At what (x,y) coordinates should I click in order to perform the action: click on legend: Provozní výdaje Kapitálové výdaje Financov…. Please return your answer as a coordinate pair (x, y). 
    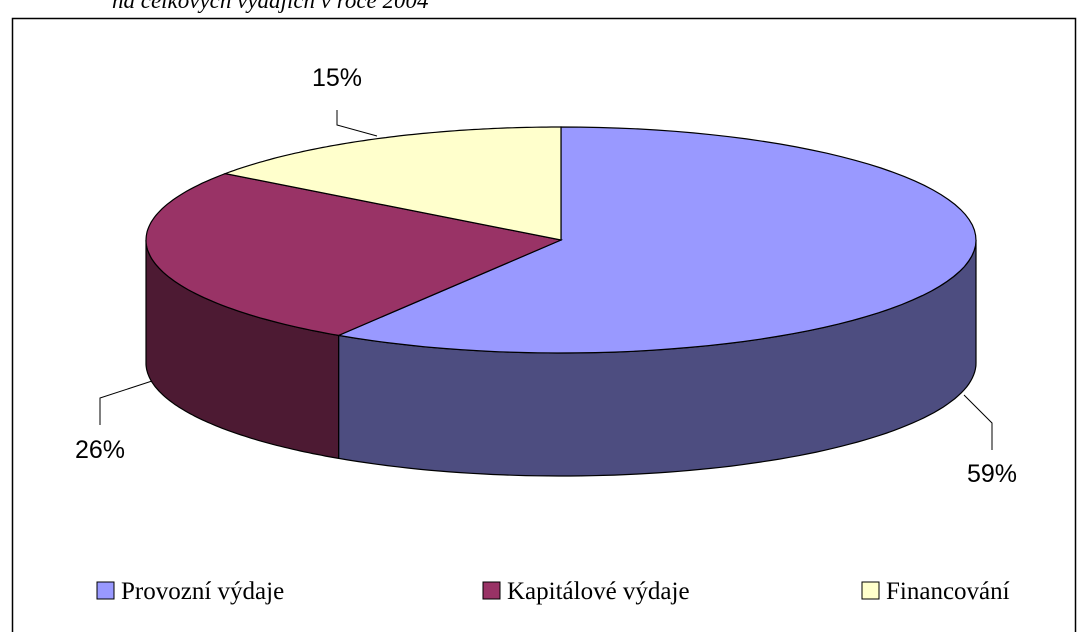
    Looking at the image, I should click on (553, 591).